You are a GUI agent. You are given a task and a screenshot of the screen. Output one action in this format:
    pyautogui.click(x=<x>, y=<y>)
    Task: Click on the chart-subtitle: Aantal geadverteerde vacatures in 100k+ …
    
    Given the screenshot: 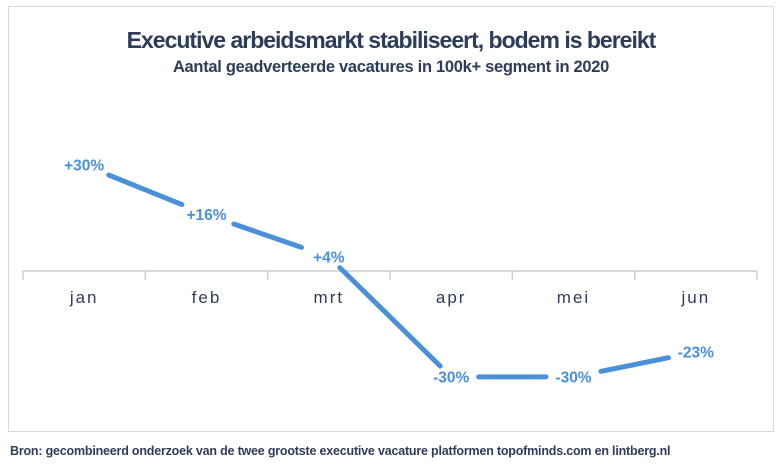 What is the action you would take?
    pyautogui.click(x=391, y=67)
    